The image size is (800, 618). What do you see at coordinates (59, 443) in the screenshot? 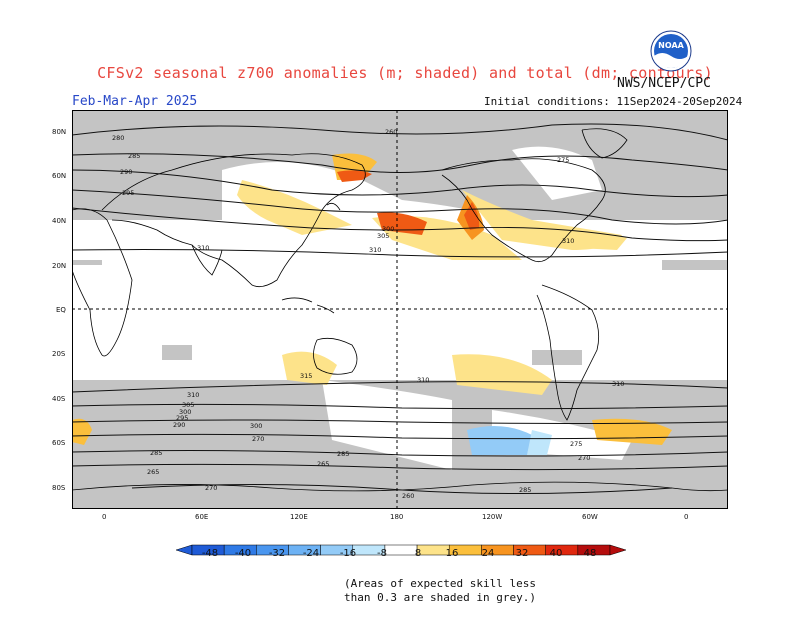
I see `lat-label: 60S` at bounding box center [59, 443].